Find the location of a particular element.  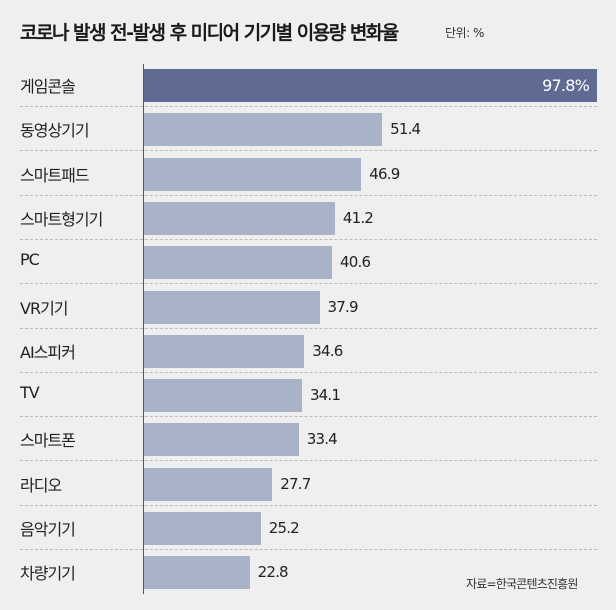

bar-row: VR기기 37.9 is located at coordinates (308, 308).